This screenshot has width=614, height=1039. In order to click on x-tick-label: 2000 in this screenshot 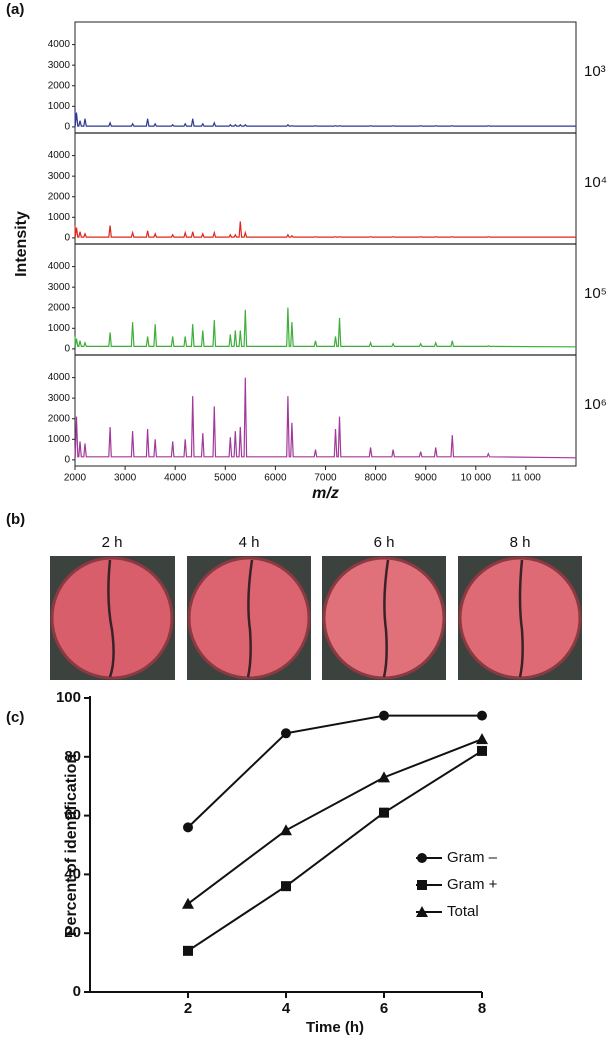, I will do `click(75, 478)`.